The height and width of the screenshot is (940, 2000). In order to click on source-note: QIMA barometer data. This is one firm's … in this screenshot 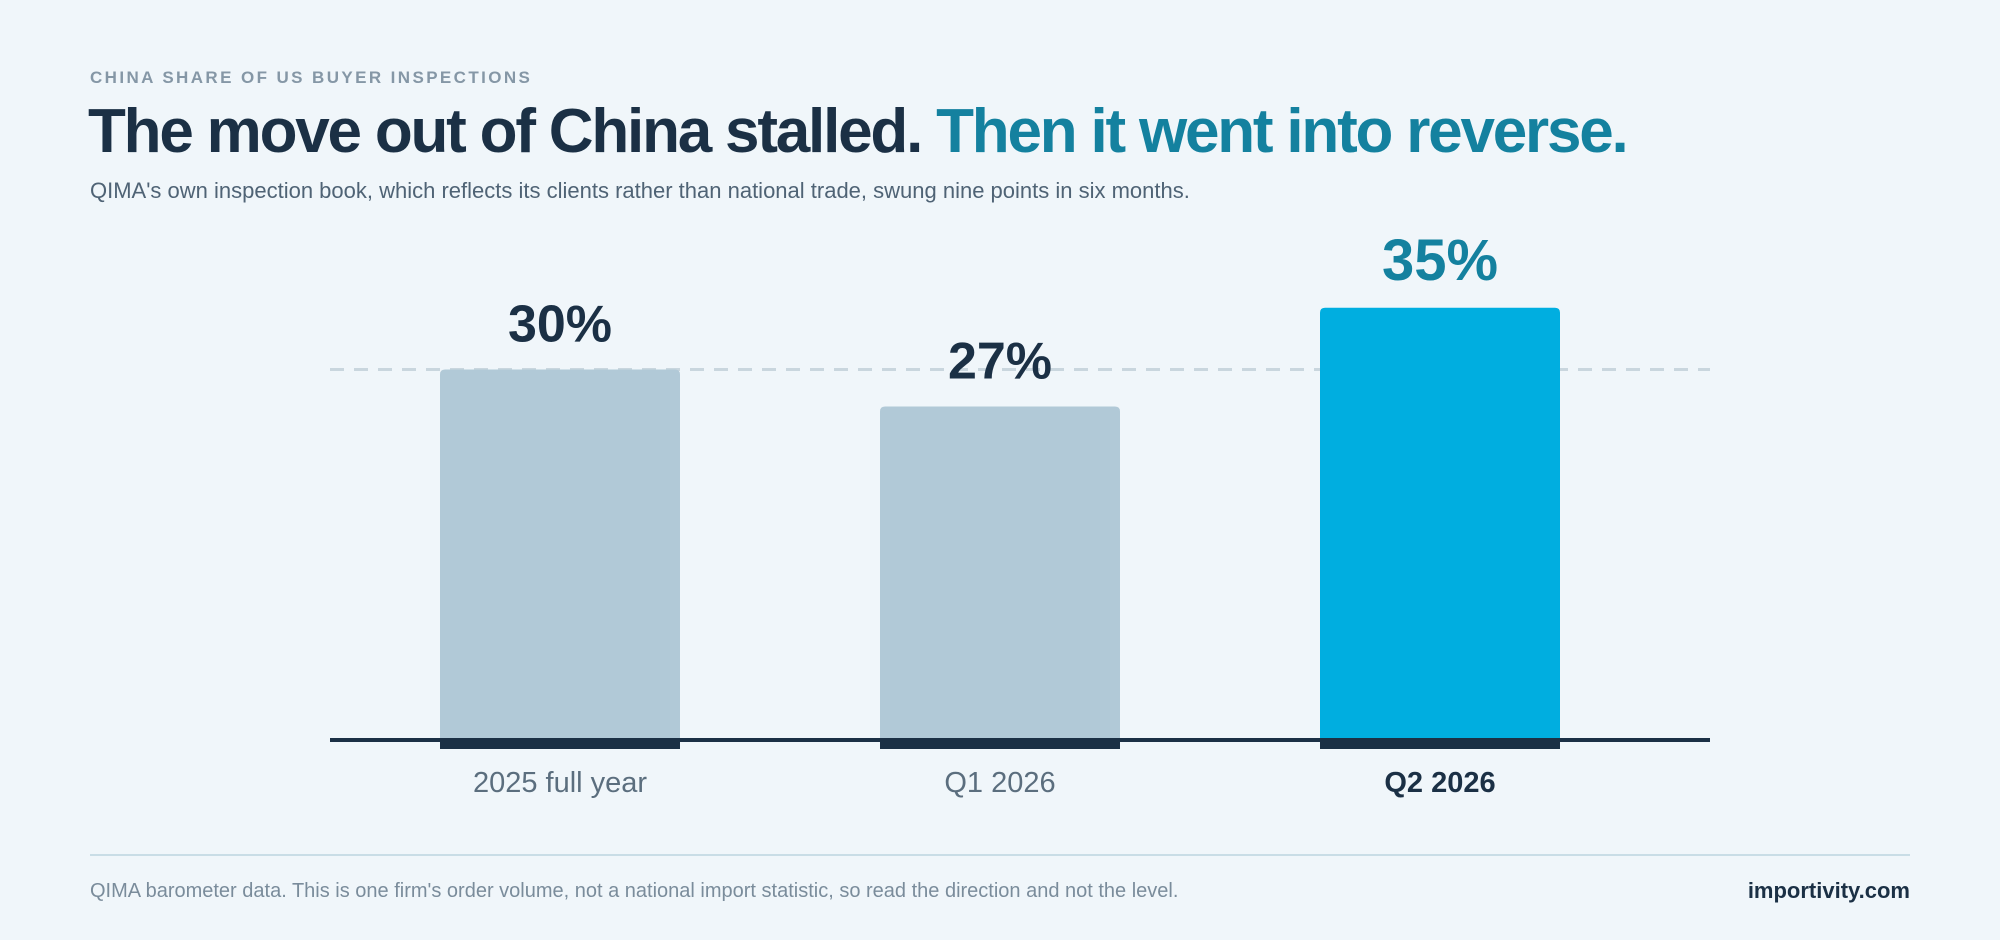, I will do `click(634, 891)`.